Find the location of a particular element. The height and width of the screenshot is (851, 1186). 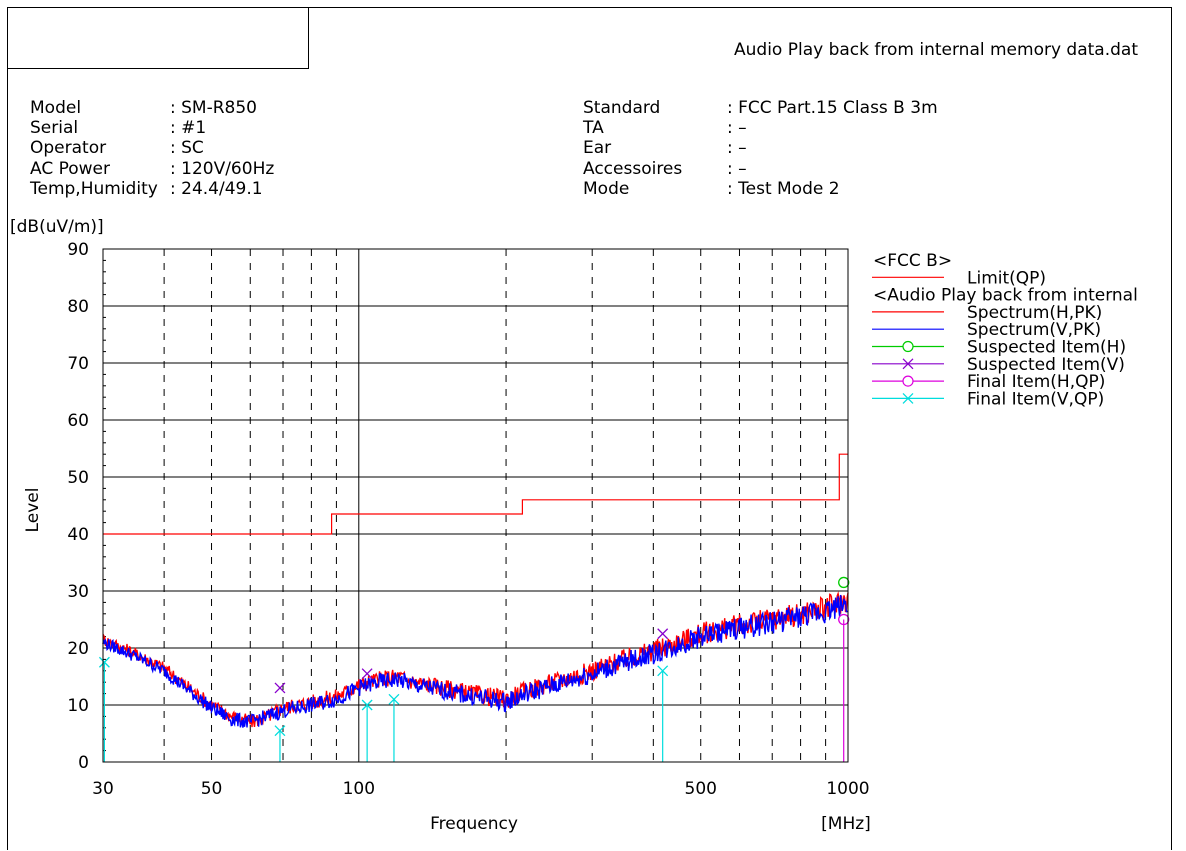

info-value: : 120V/60Hz is located at coordinates (222, 168).